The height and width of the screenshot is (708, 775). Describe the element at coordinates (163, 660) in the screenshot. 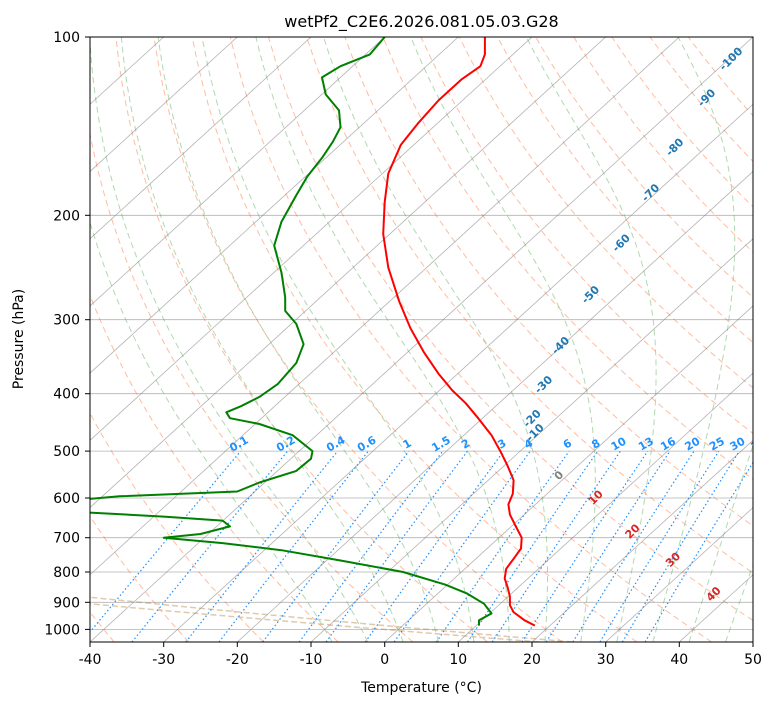

I see `x-tick-label: -30` at that location.